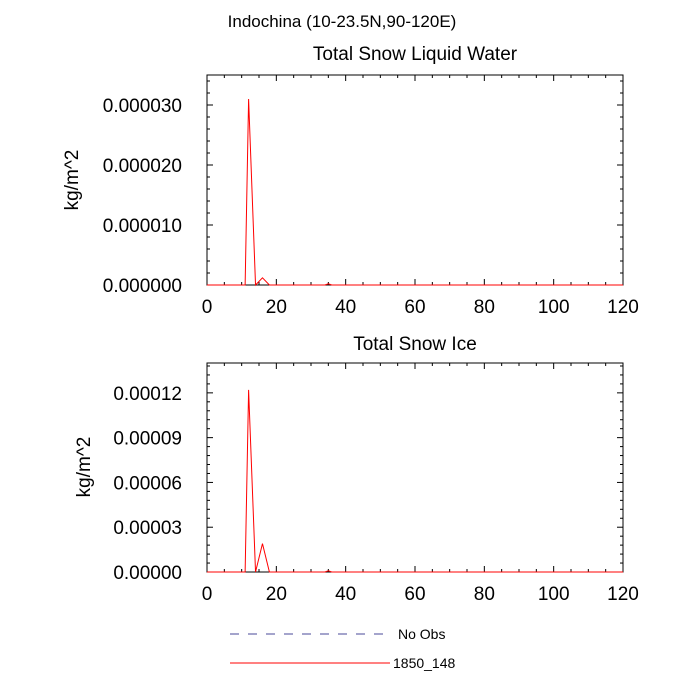 This screenshot has height=700, width=700. Describe the element at coordinates (142, 226) in the screenshot. I see `y-tick-label: 0.000010` at that location.